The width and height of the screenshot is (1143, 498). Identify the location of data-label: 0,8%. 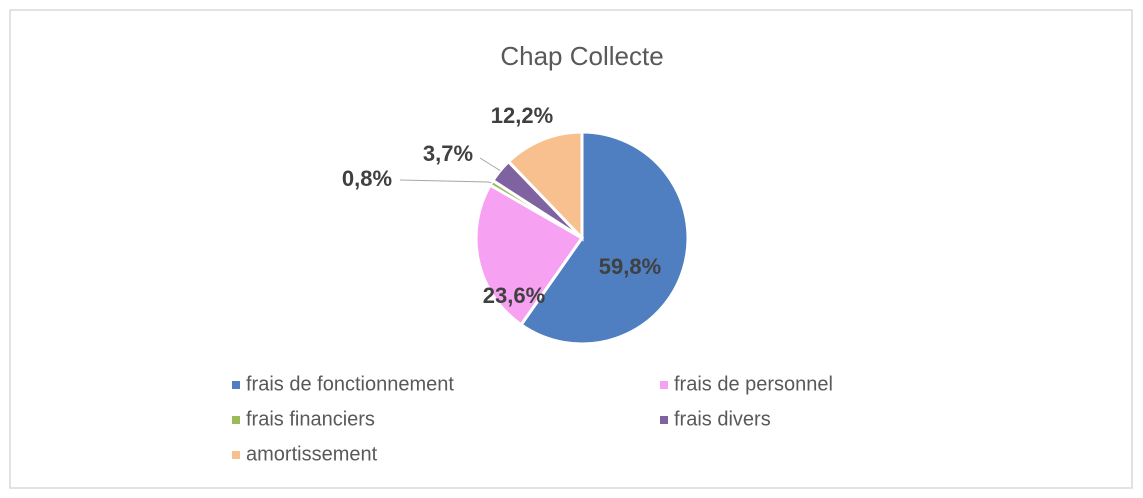
(367, 178).